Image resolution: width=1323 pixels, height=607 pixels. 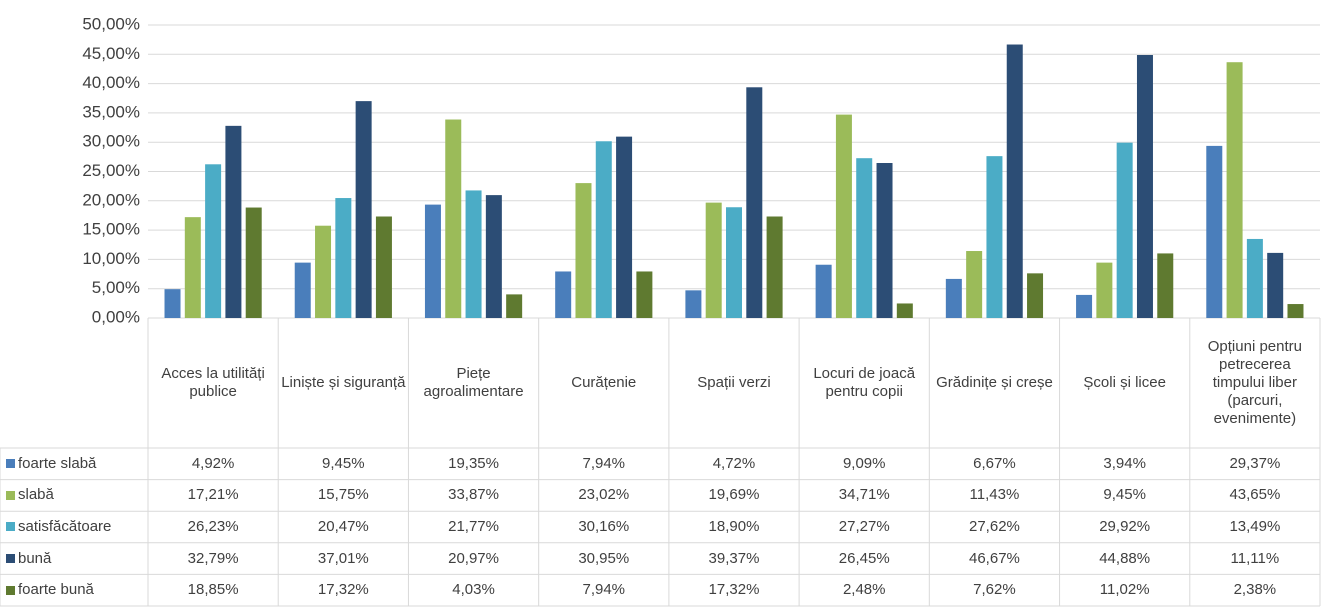 What do you see at coordinates (116, 287) in the screenshot?
I see `y-tick-label: 5,00%` at bounding box center [116, 287].